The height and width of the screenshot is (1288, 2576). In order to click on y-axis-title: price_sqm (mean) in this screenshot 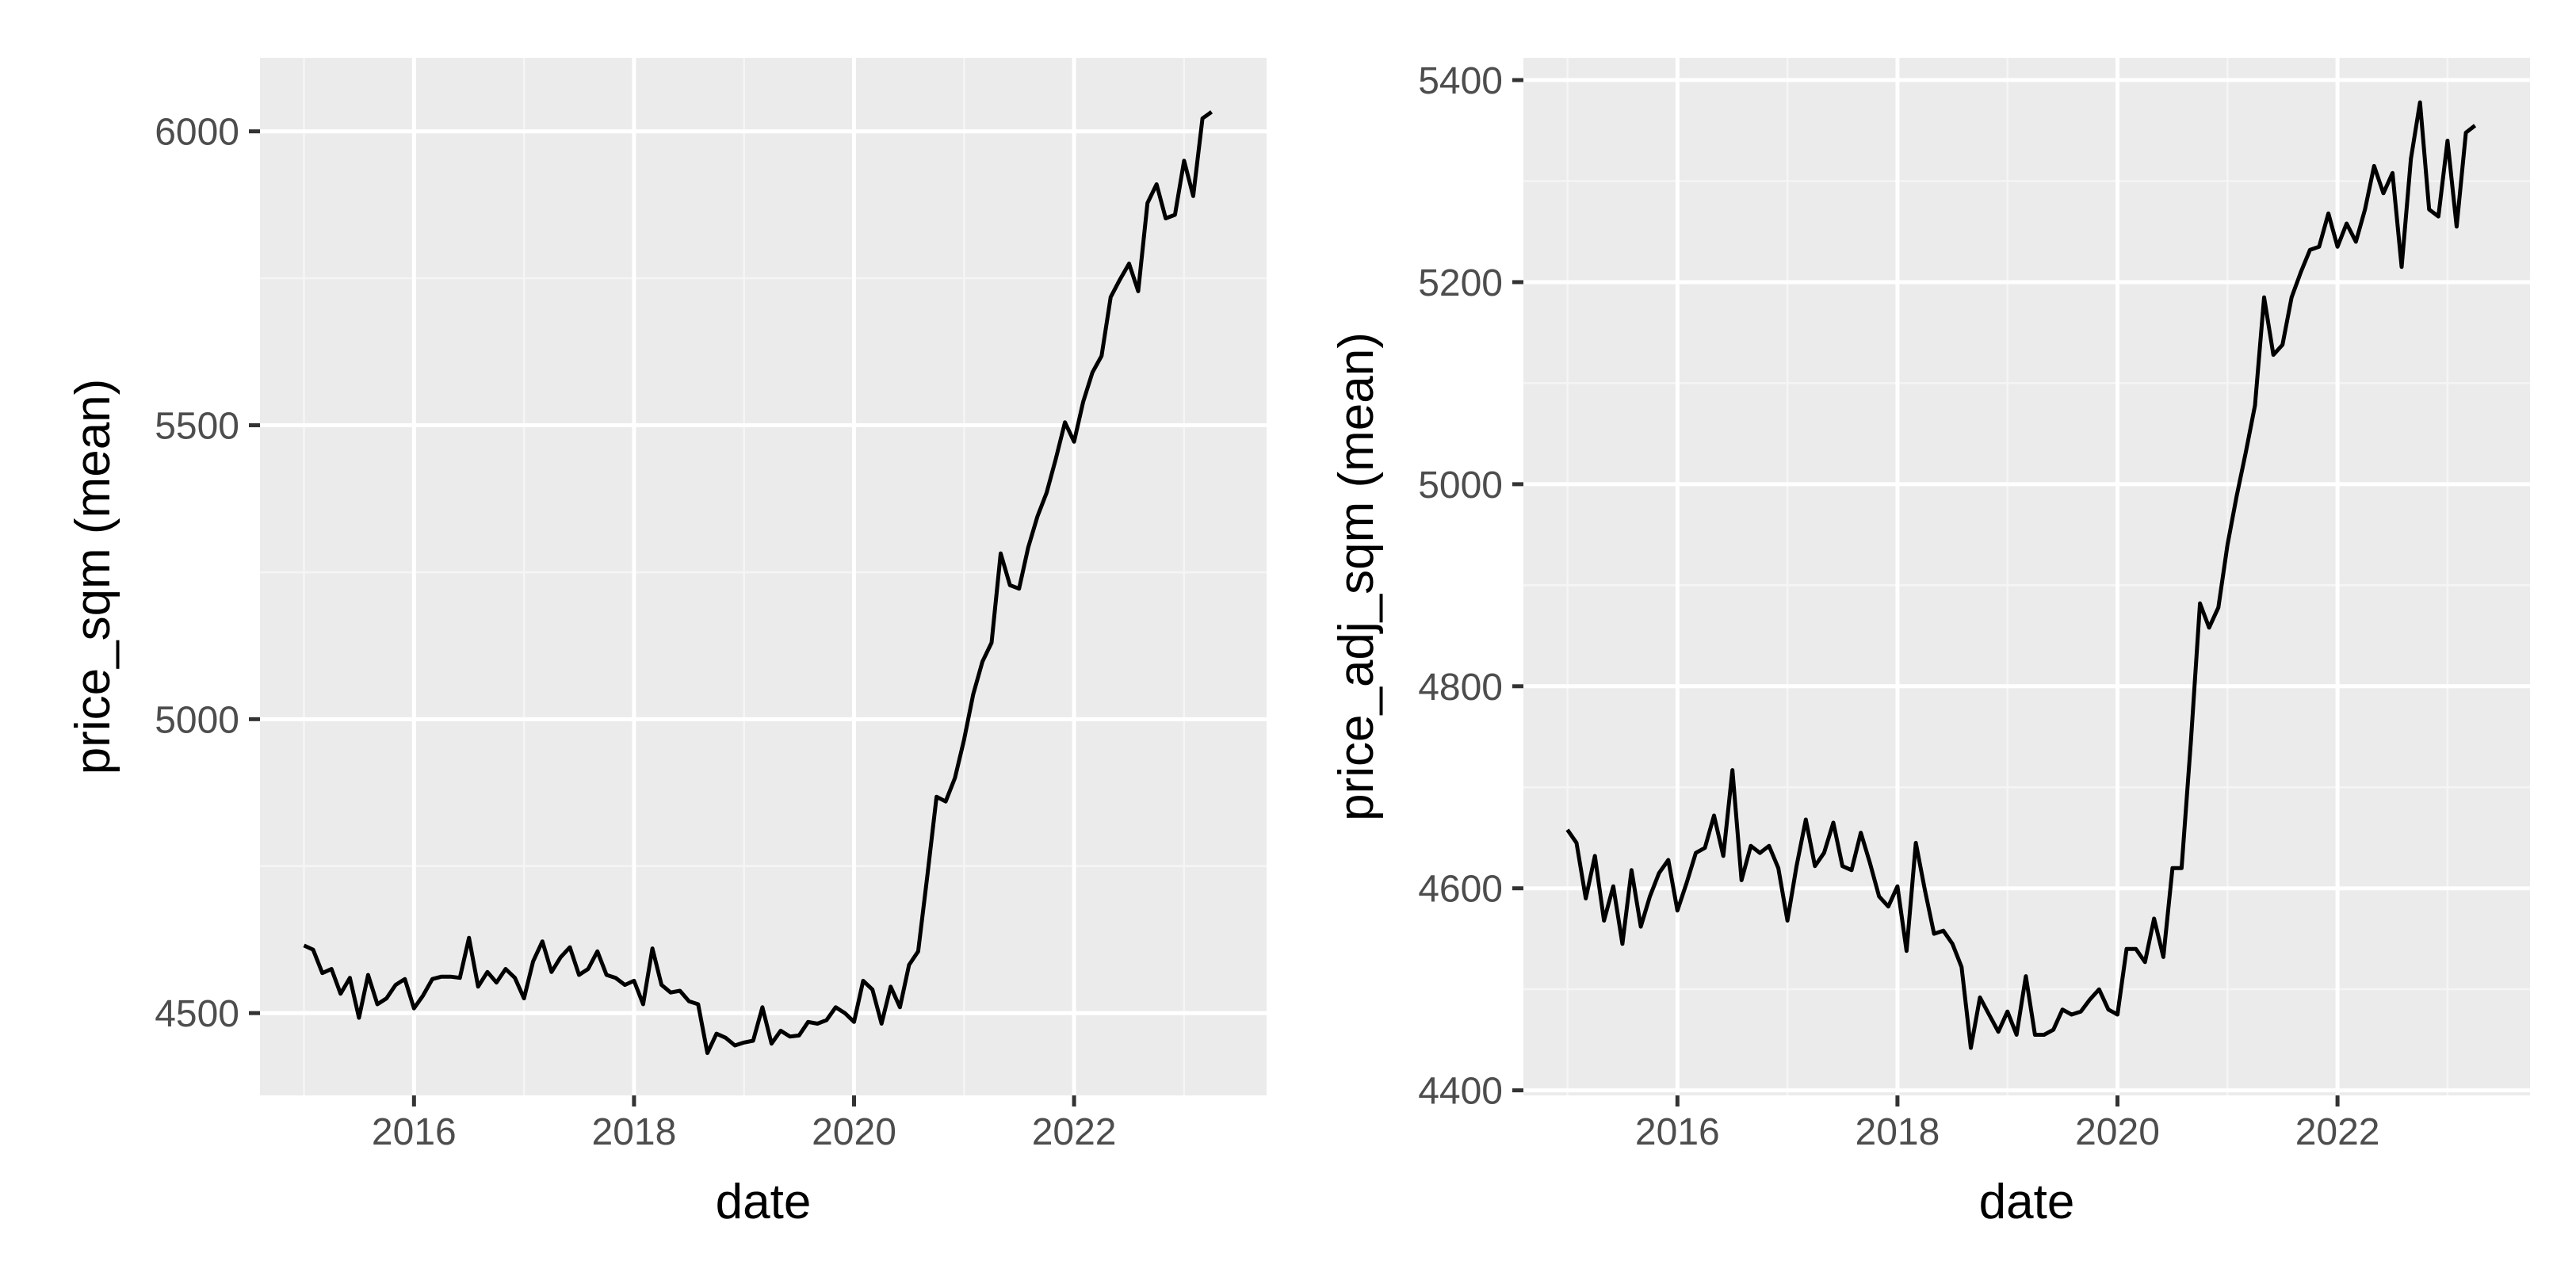, I will do `click(93, 577)`.